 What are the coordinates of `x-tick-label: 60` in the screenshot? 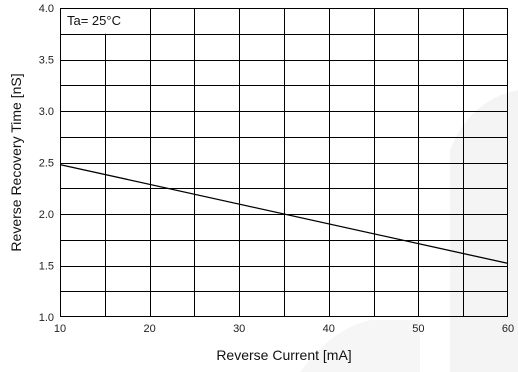 It's located at (508, 329).